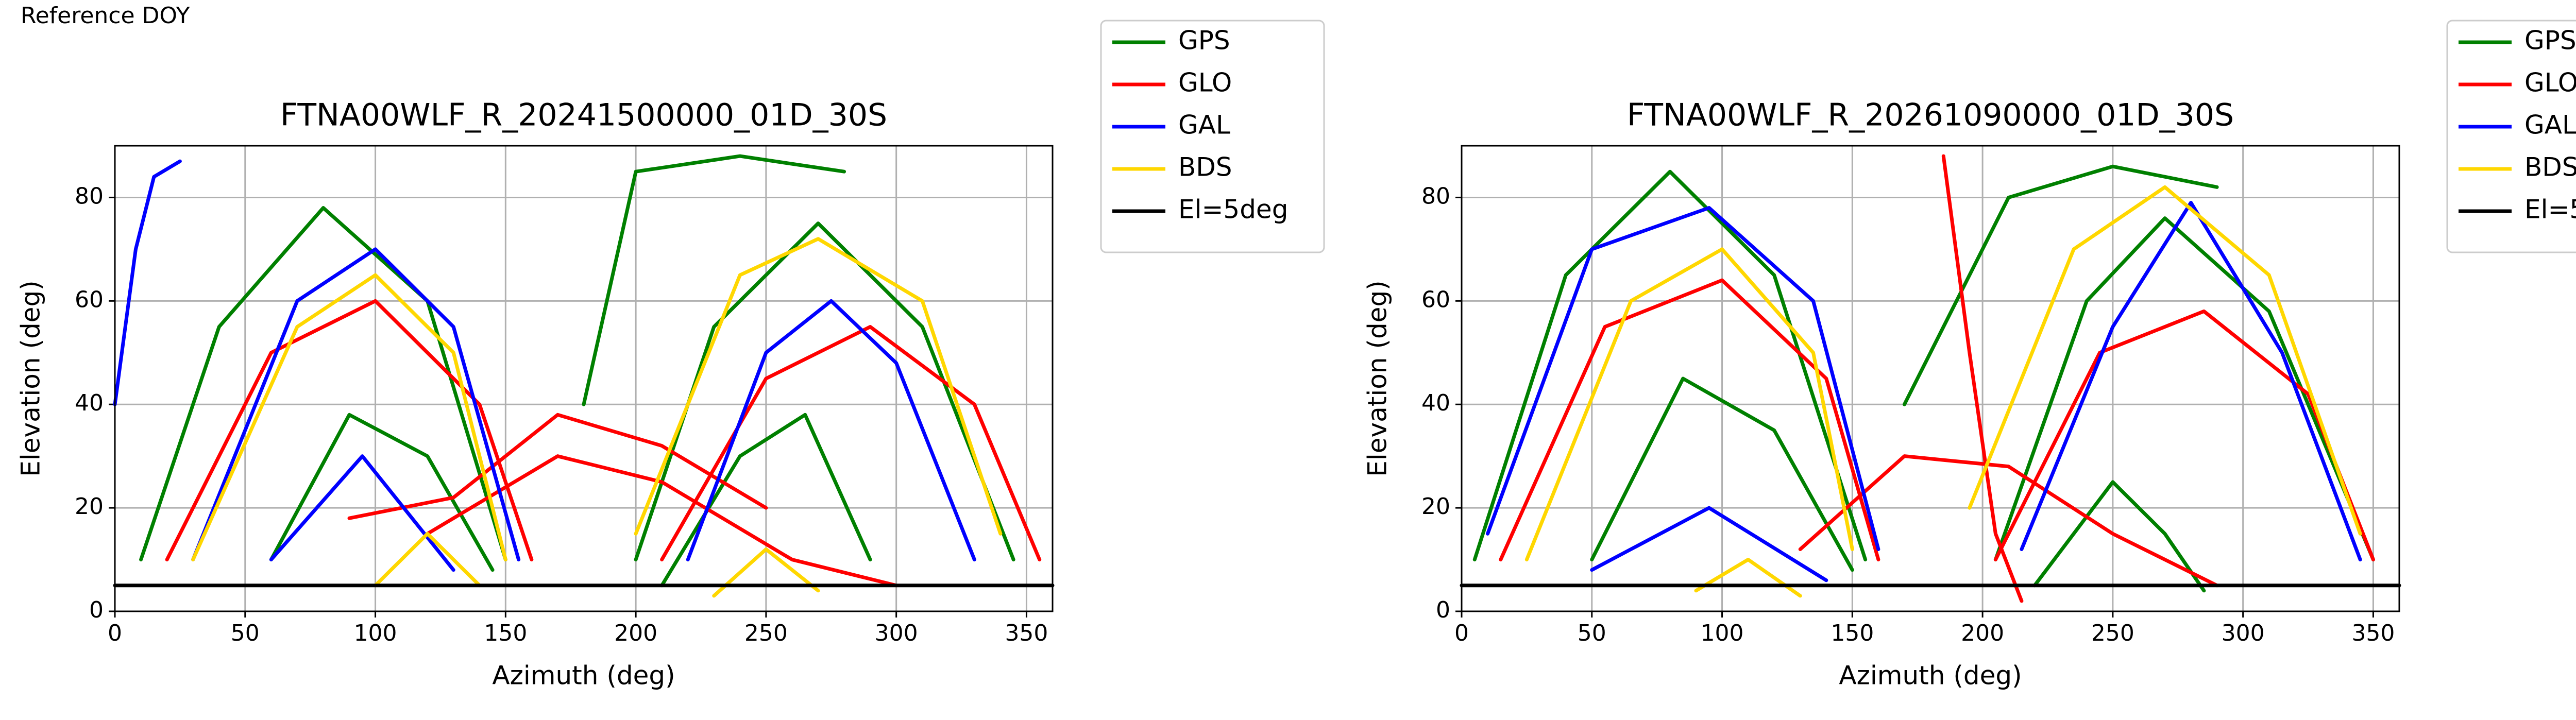 The height and width of the screenshot is (720, 2576). I want to click on header: Reference DOY, so click(105, 16).